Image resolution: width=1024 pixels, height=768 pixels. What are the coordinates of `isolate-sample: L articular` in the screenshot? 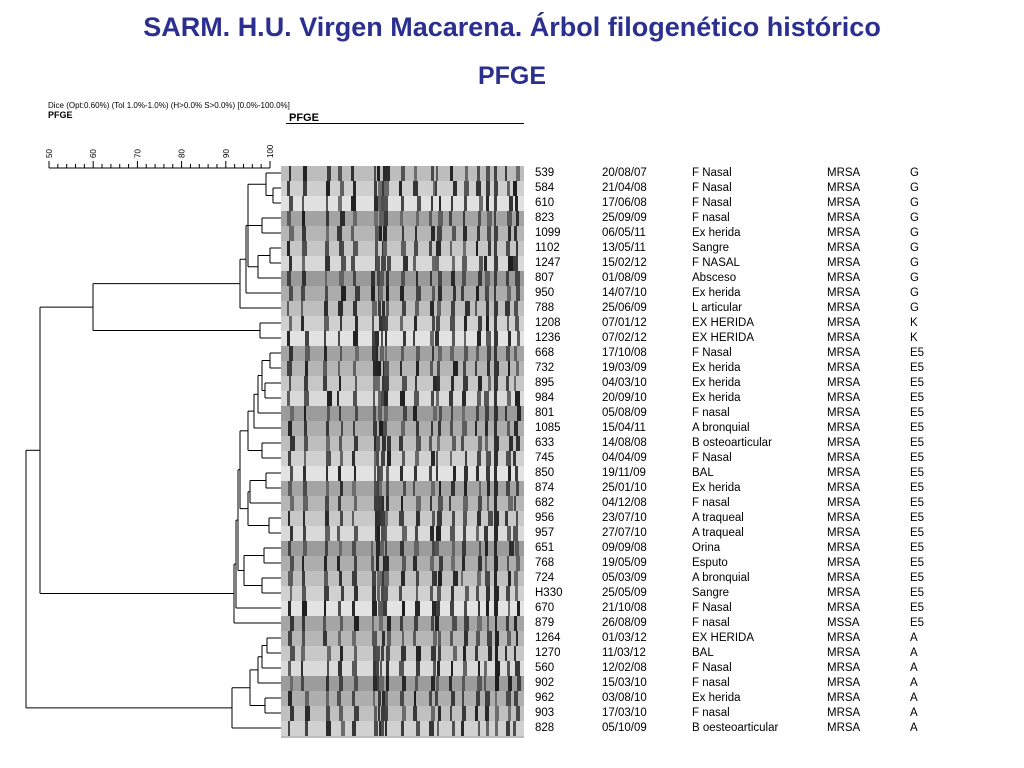 It's located at (717, 308).